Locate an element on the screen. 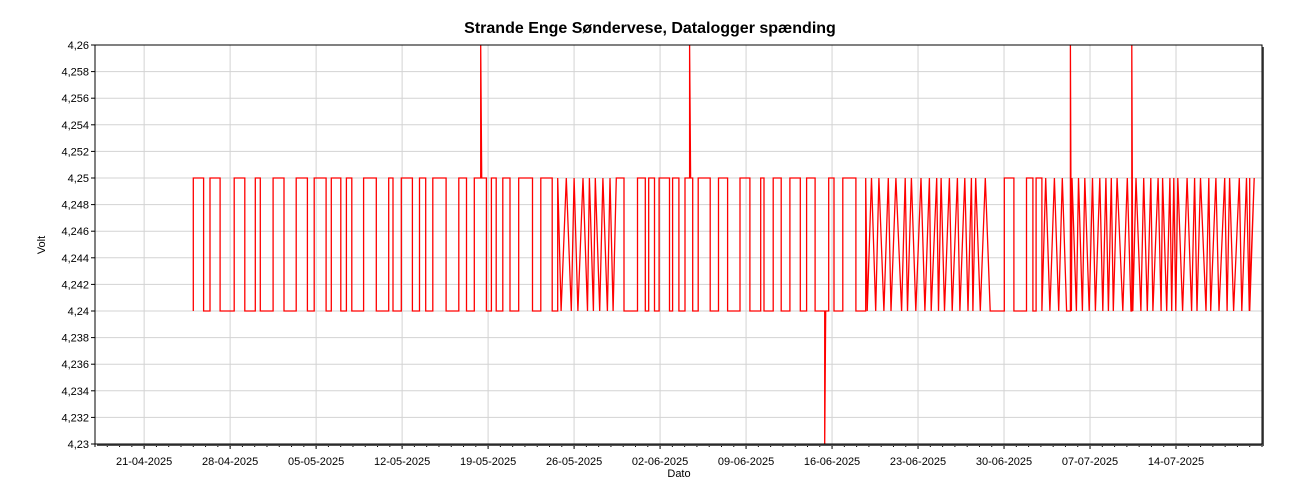 This screenshot has width=1300, height=500. x-tick-label: 14-07-2025 is located at coordinates (1176, 462).